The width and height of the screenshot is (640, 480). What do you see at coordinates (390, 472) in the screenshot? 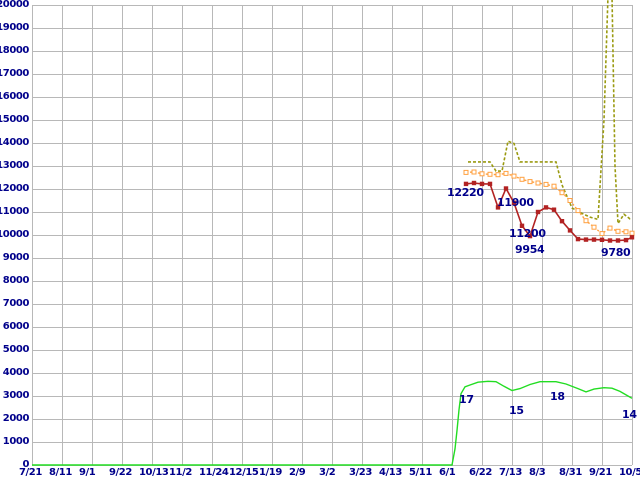
I see `x-axis-tick-label: 4/13` at bounding box center [390, 472].